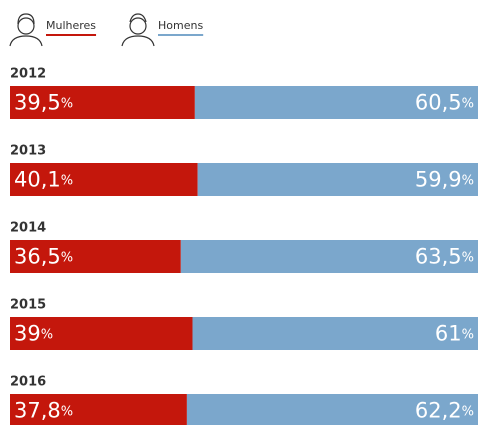  What do you see at coordinates (28, 228) in the screenshot?
I see `year-label: 2014` at bounding box center [28, 228].